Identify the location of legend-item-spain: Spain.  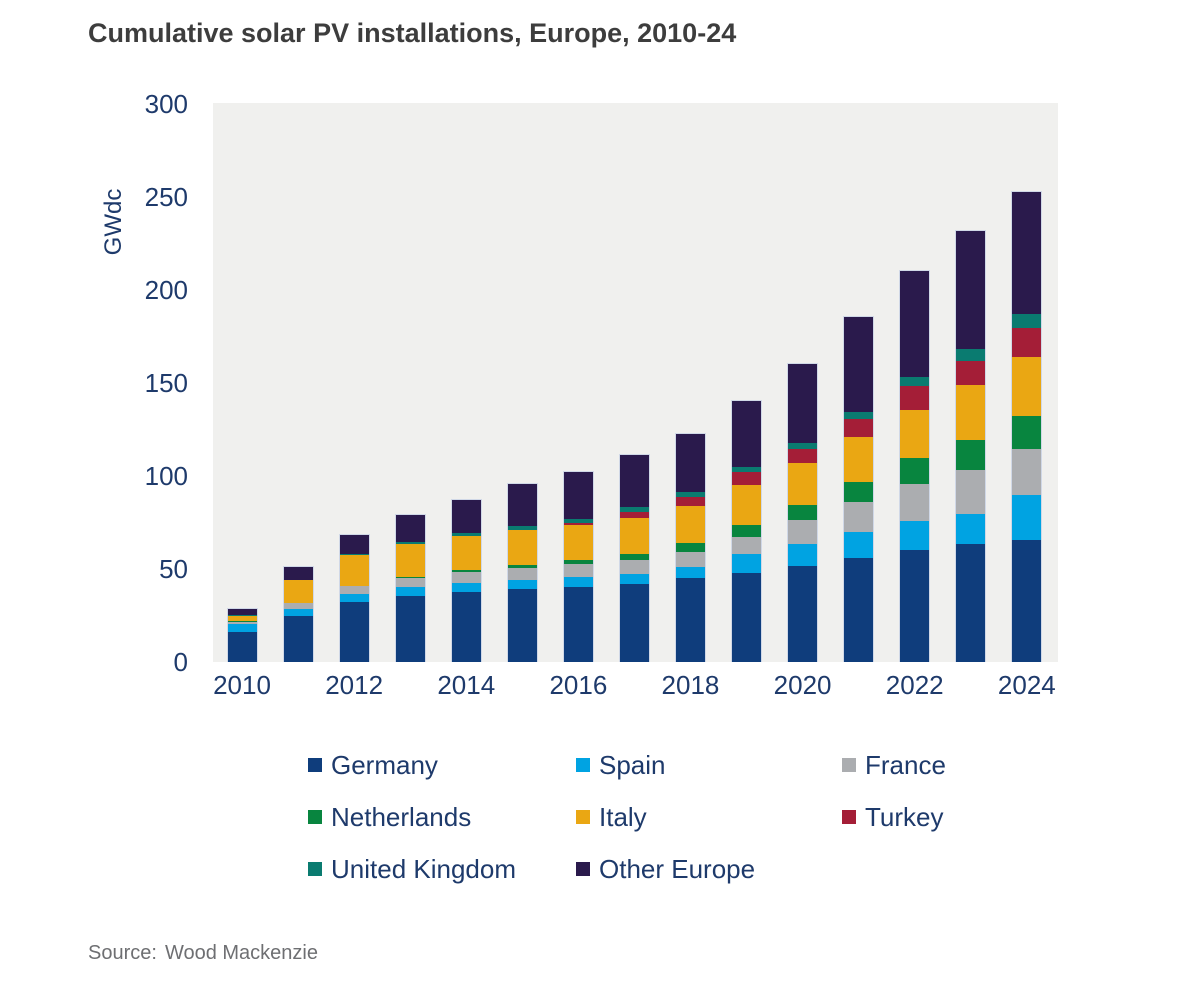
(621, 765).